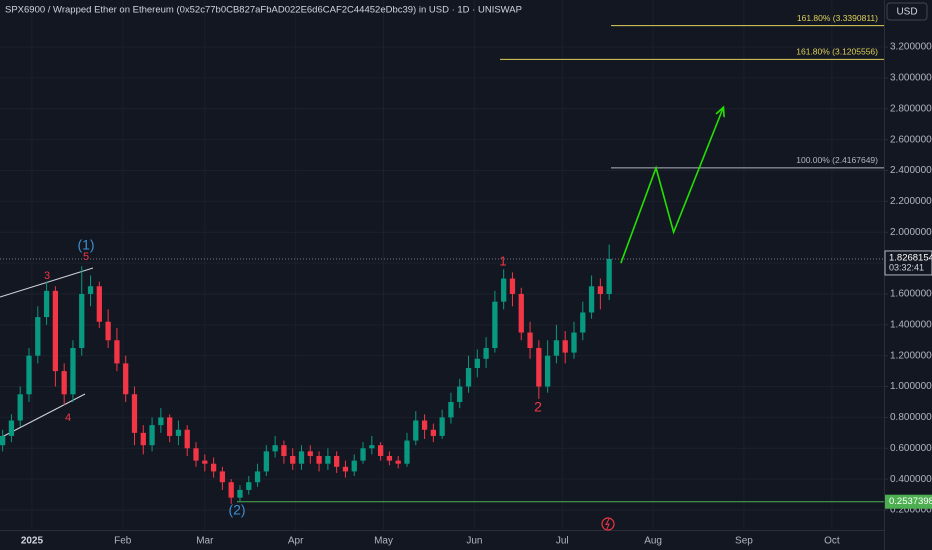  What do you see at coordinates (474, 541) in the screenshot?
I see `x-tick-label: Jun` at bounding box center [474, 541].